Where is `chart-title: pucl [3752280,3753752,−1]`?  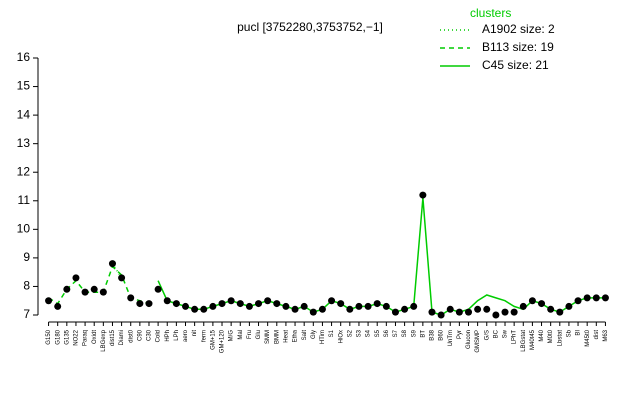 chart-title: pucl [3752280,3753752,−1] is located at coordinates (310, 27).